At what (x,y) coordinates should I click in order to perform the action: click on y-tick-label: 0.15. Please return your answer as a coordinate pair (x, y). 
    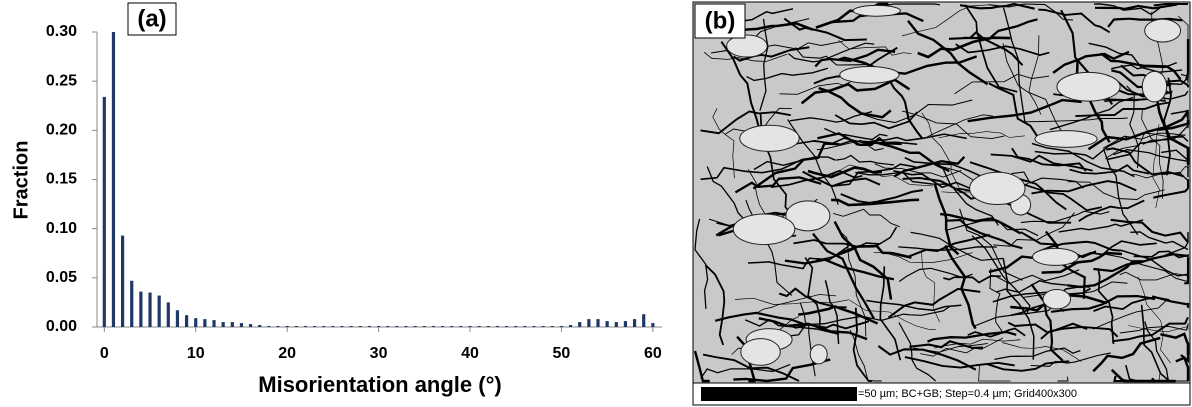
    Looking at the image, I should click on (61, 179).